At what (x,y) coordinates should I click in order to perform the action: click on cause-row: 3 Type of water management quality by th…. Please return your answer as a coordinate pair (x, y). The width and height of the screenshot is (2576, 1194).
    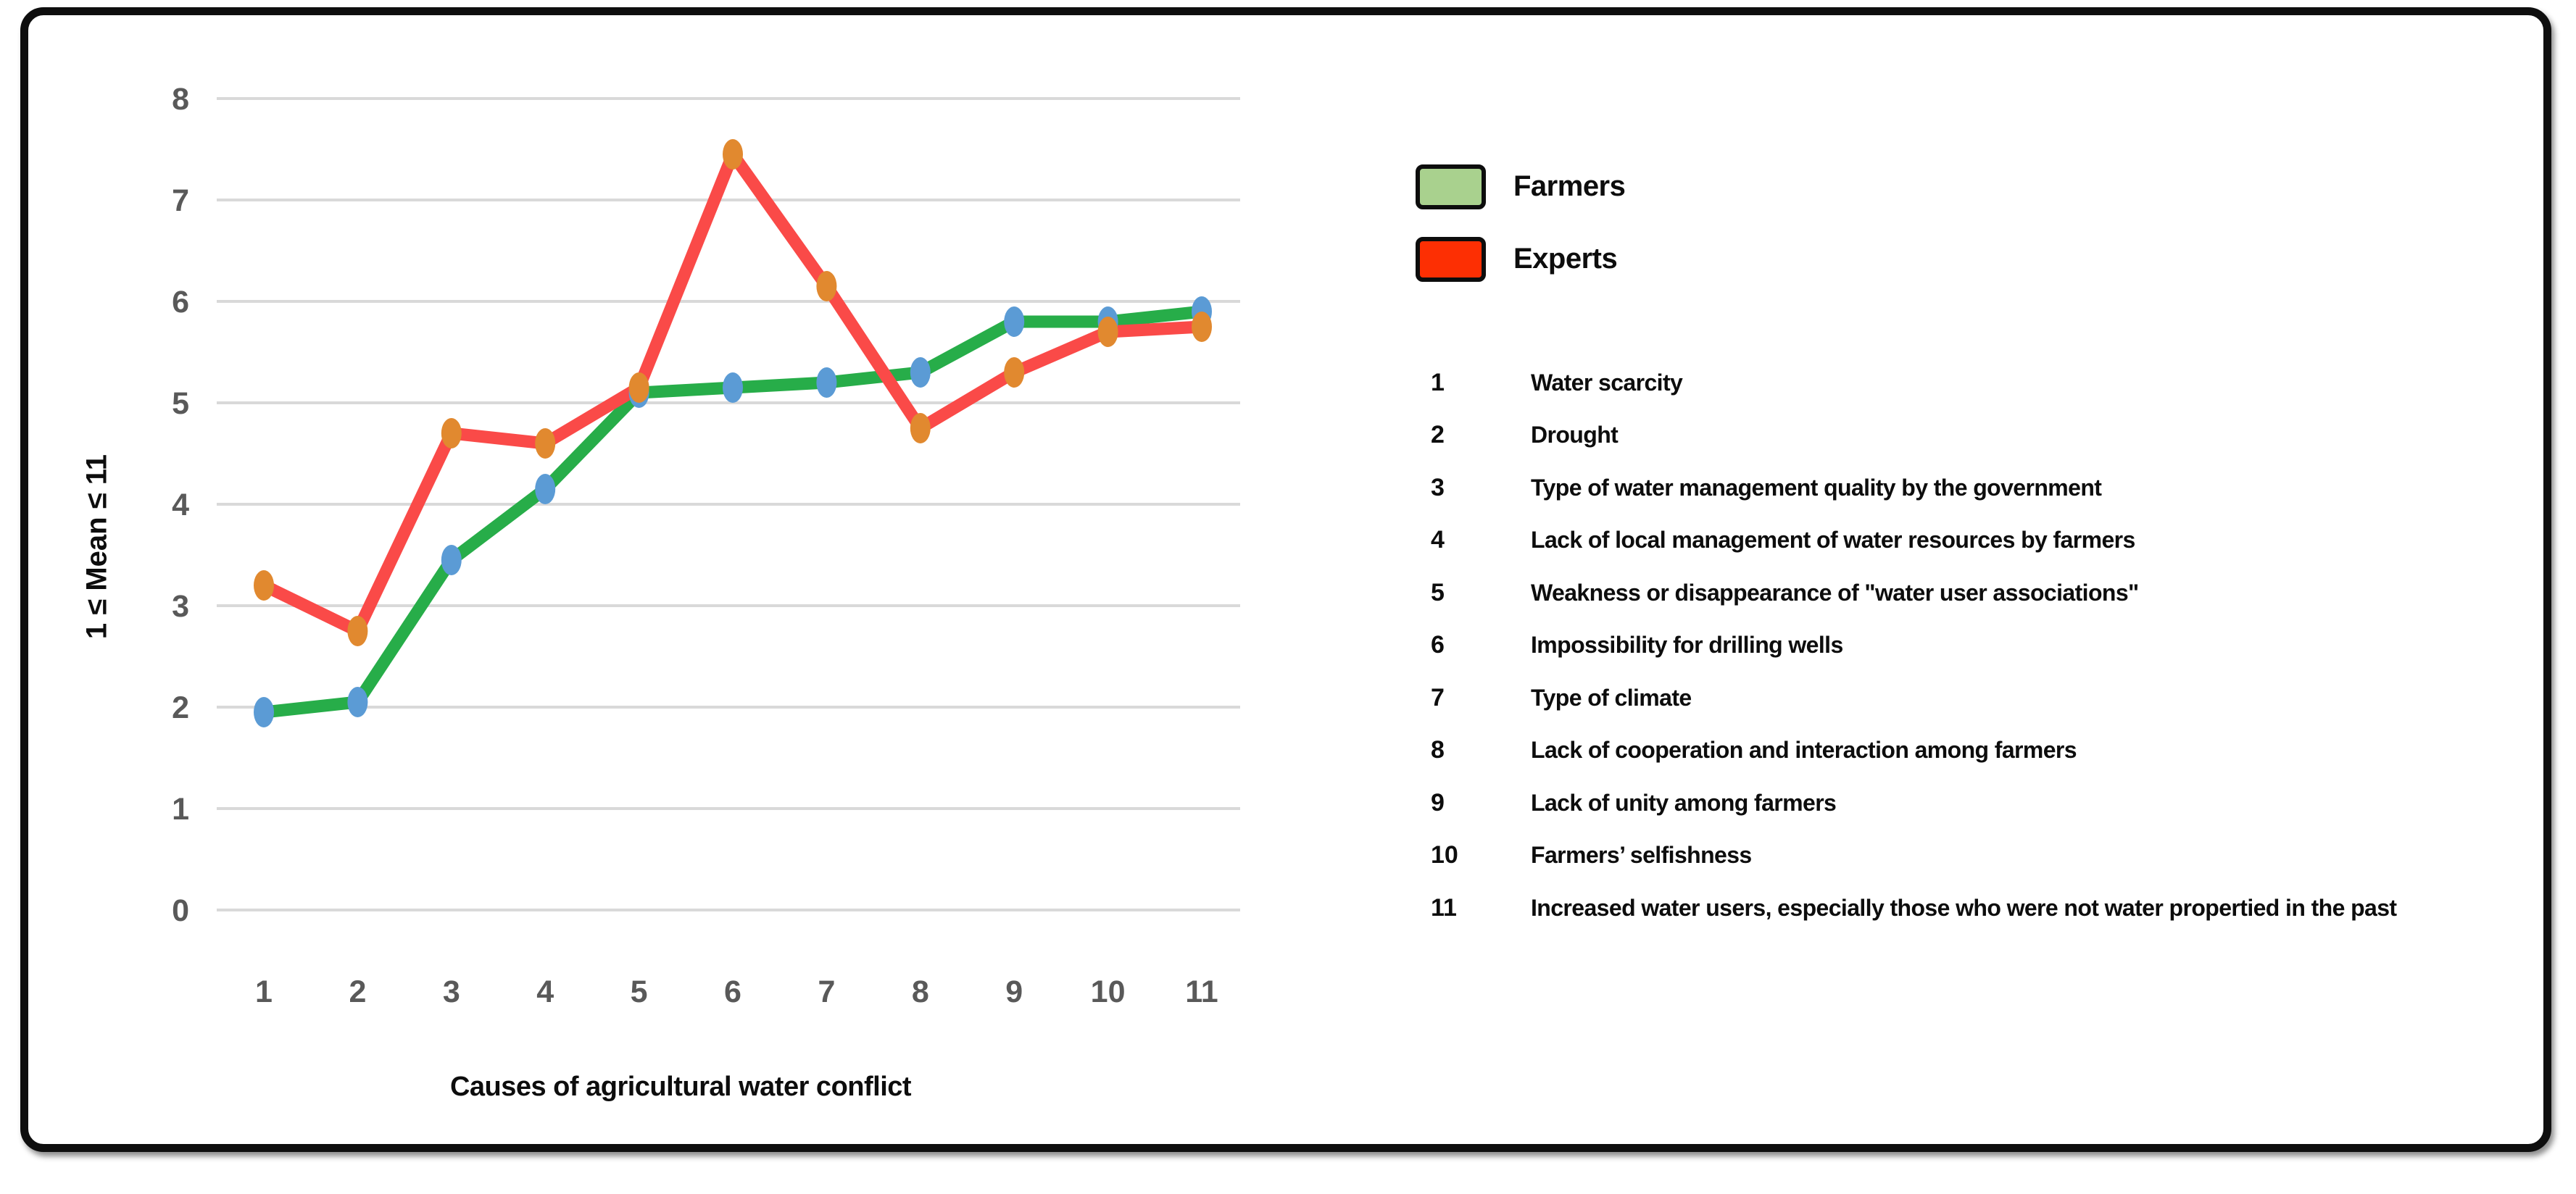
    Looking at the image, I should click on (1996, 488).